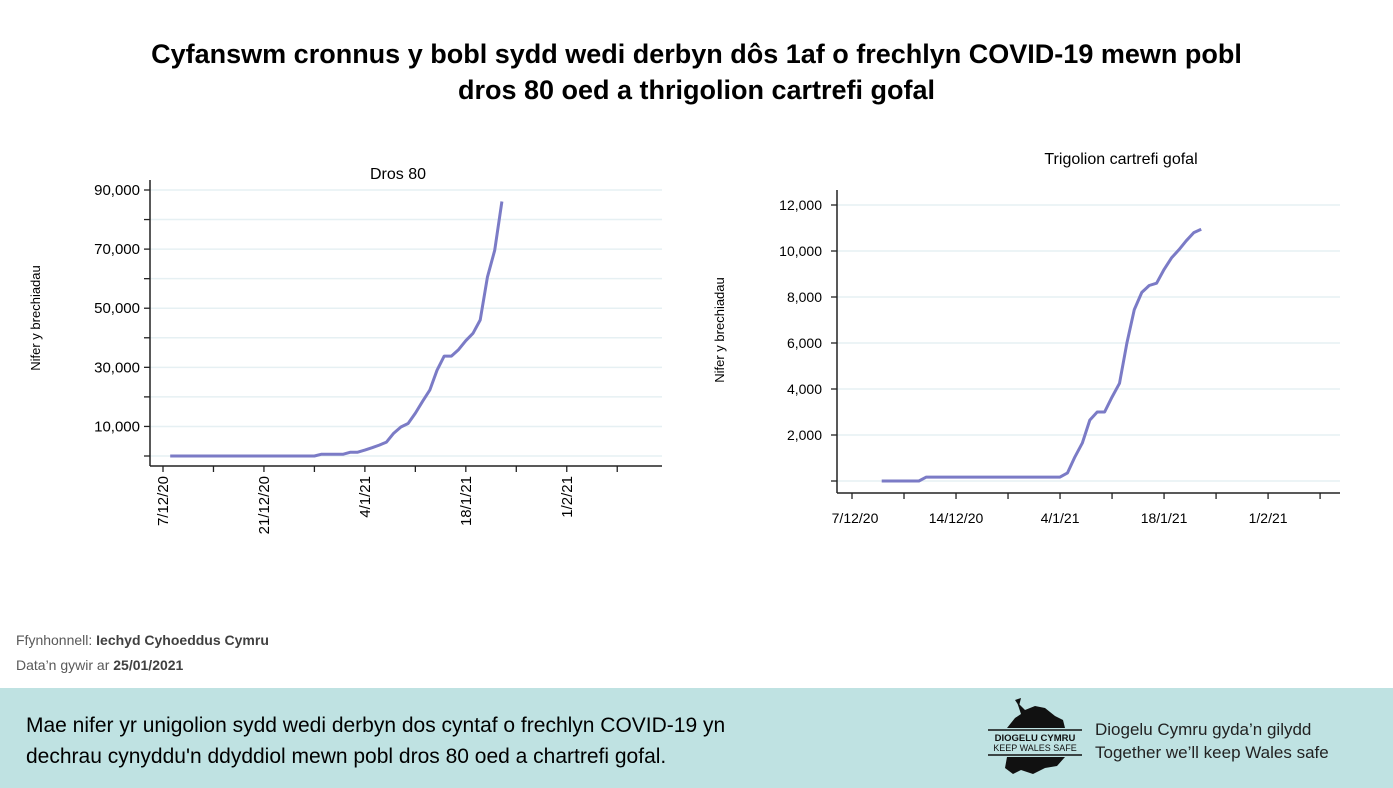 The height and width of the screenshot is (788, 1393). I want to click on source-note: Ffynhonnell: Iechyd Cyhoeddus Cymru, so click(142, 640).